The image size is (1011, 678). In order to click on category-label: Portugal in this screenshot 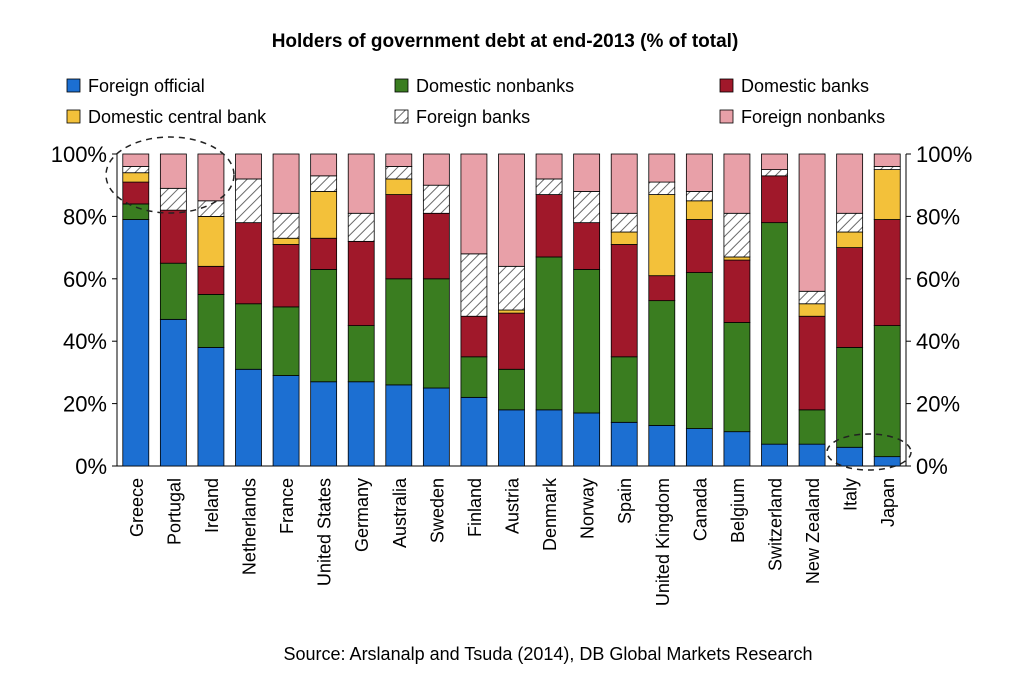, I will do `click(174, 511)`.